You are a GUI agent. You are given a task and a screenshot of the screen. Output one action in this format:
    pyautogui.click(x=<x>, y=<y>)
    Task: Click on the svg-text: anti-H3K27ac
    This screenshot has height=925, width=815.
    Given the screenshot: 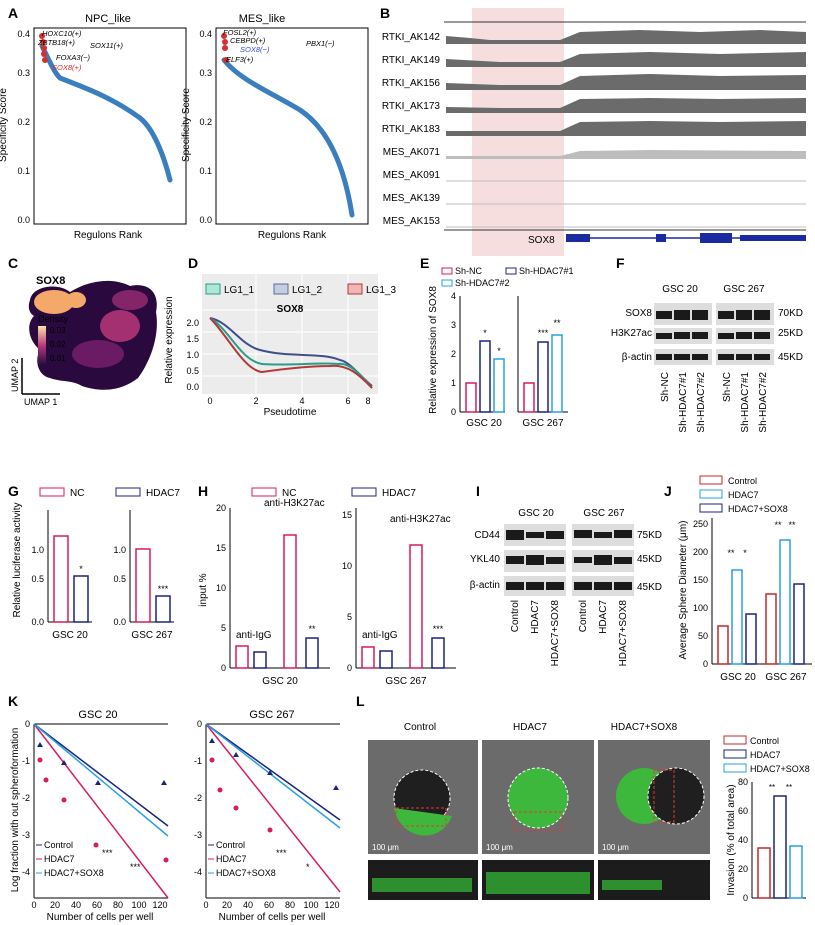 What is the action you would take?
    pyautogui.click(x=294, y=503)
    